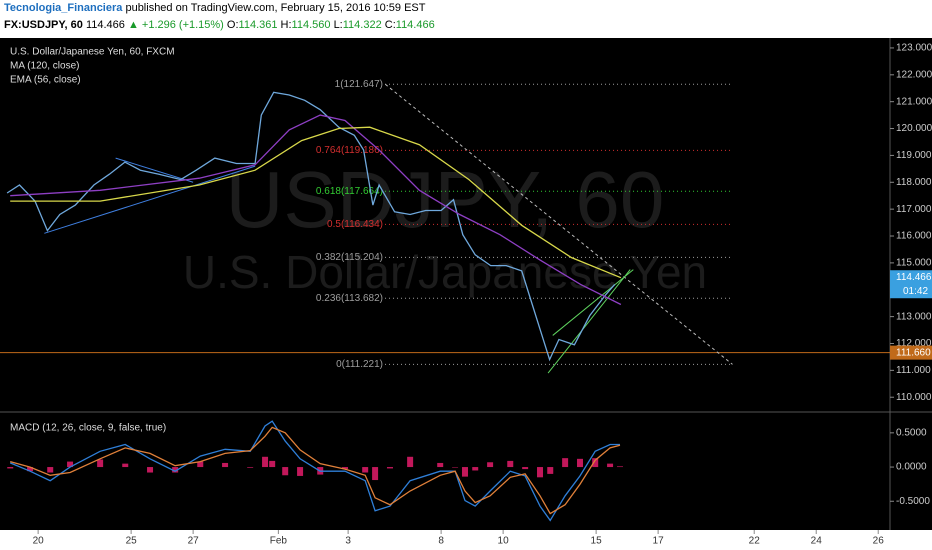 This screenshot has height=550, width=932. What do you see at coordinates (879, 541) in the screenshot?
I see `x-tick-label: 26` at bounding box center [879, 541].